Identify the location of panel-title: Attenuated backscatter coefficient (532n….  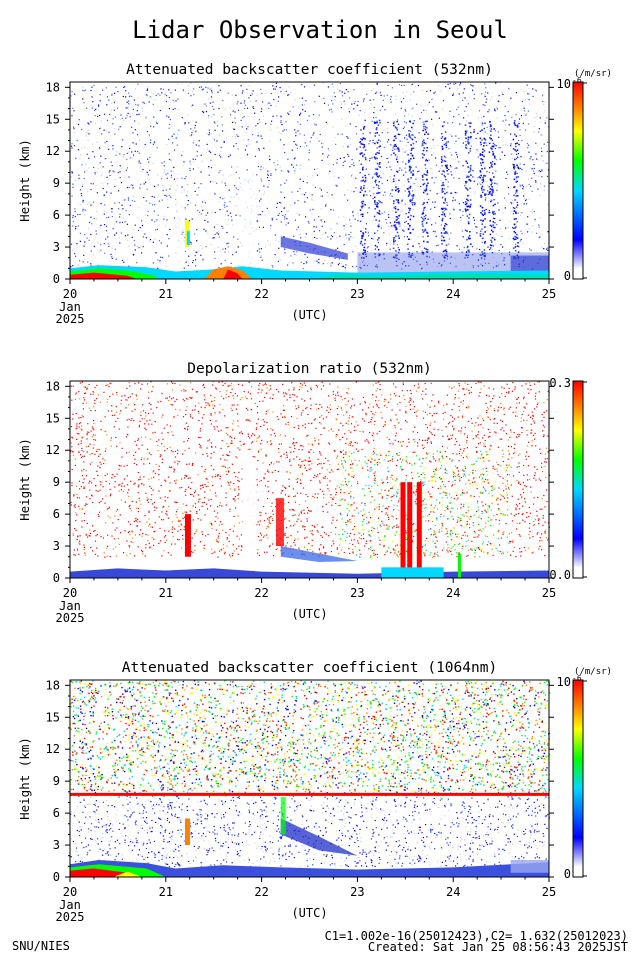
(309, 70).